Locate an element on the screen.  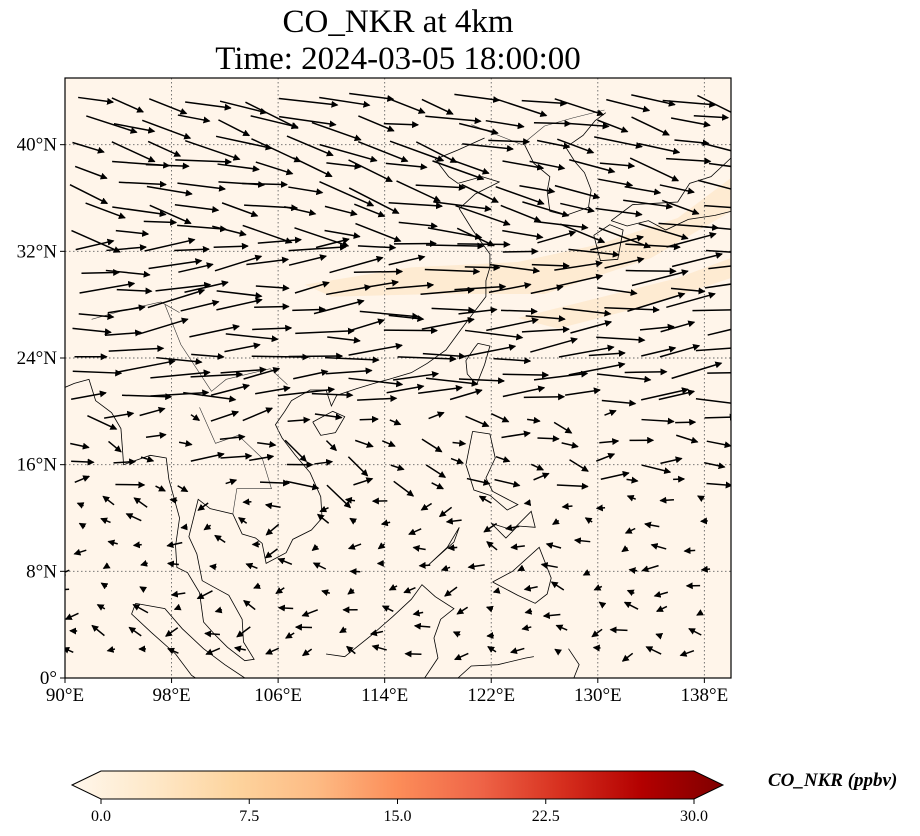
colorbar-tick-label: 0.0 is located at coordinates (101, 816).